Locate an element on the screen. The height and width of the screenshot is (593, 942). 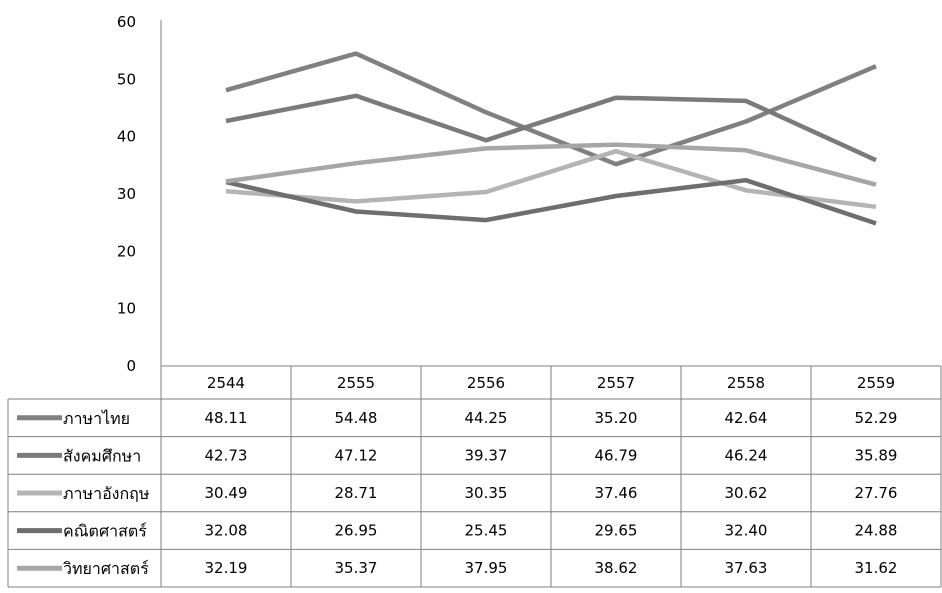
y-tick-label: 0 is located at coordinates (131, 366).